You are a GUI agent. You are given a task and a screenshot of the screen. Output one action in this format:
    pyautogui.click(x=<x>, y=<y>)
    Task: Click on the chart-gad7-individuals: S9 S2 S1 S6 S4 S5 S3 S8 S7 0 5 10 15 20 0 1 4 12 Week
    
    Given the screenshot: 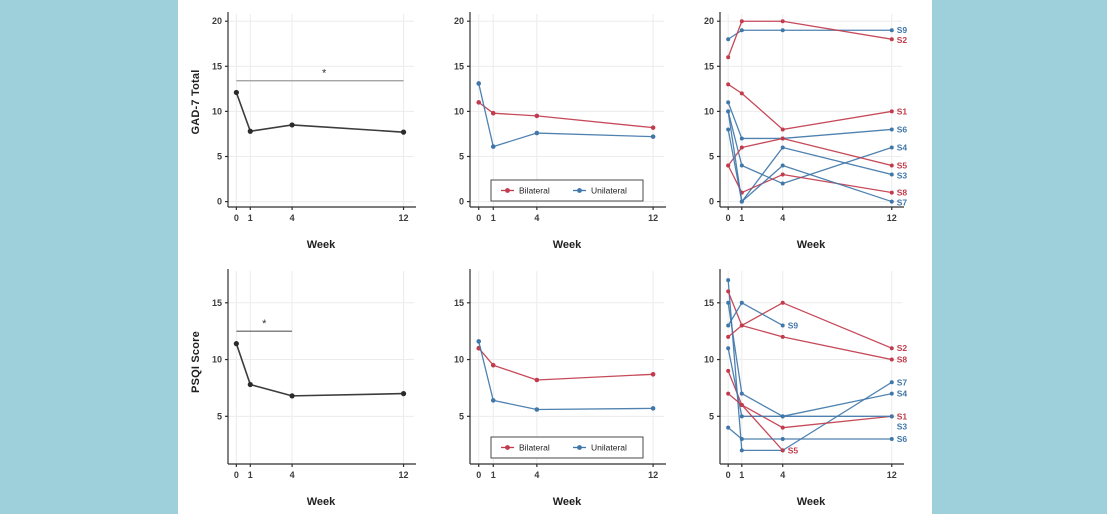 What is the action you would take?
    pyautogui.click(x=806, y=128)
    